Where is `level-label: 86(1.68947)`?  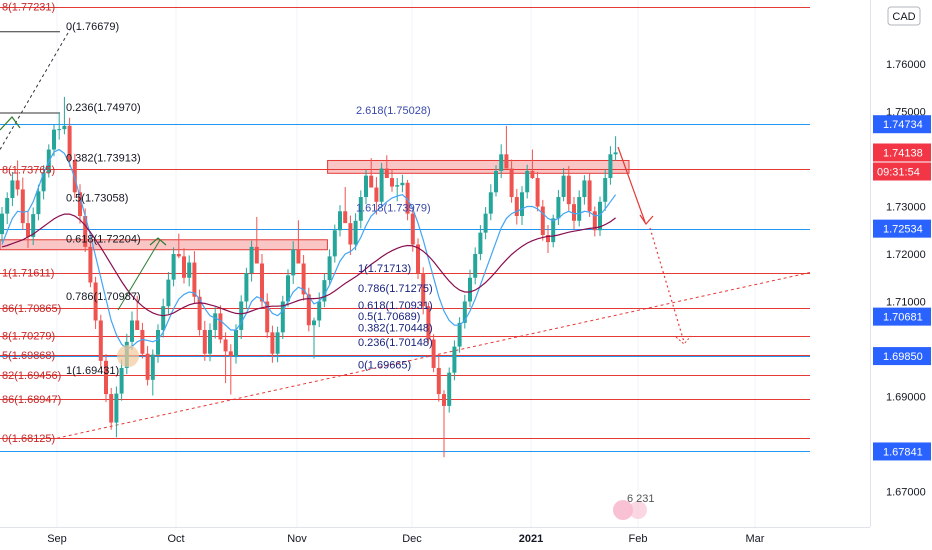 level-label: 86(1.68947) is located at coordinates (31, 400).